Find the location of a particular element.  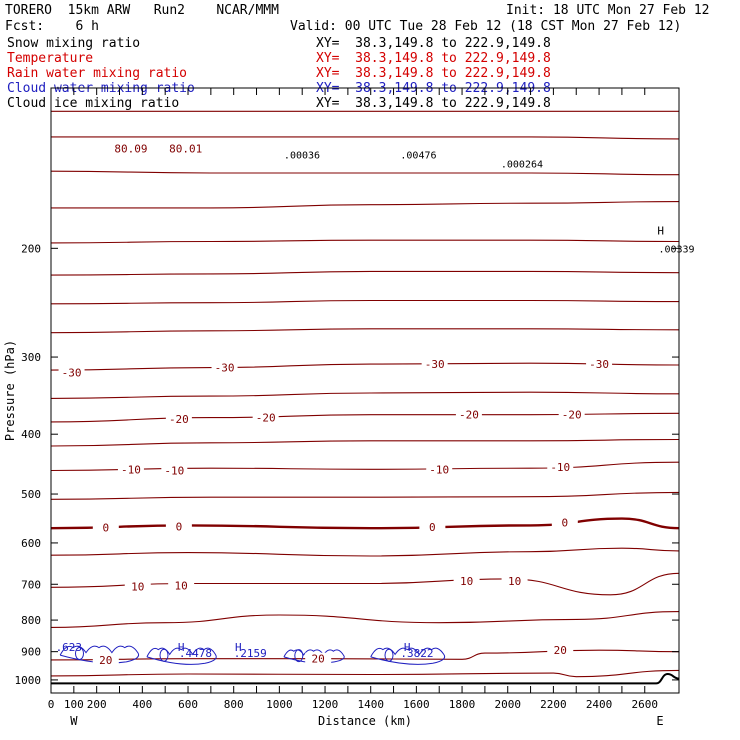

maxima-label-1: H is located at coordinates (181, 647).